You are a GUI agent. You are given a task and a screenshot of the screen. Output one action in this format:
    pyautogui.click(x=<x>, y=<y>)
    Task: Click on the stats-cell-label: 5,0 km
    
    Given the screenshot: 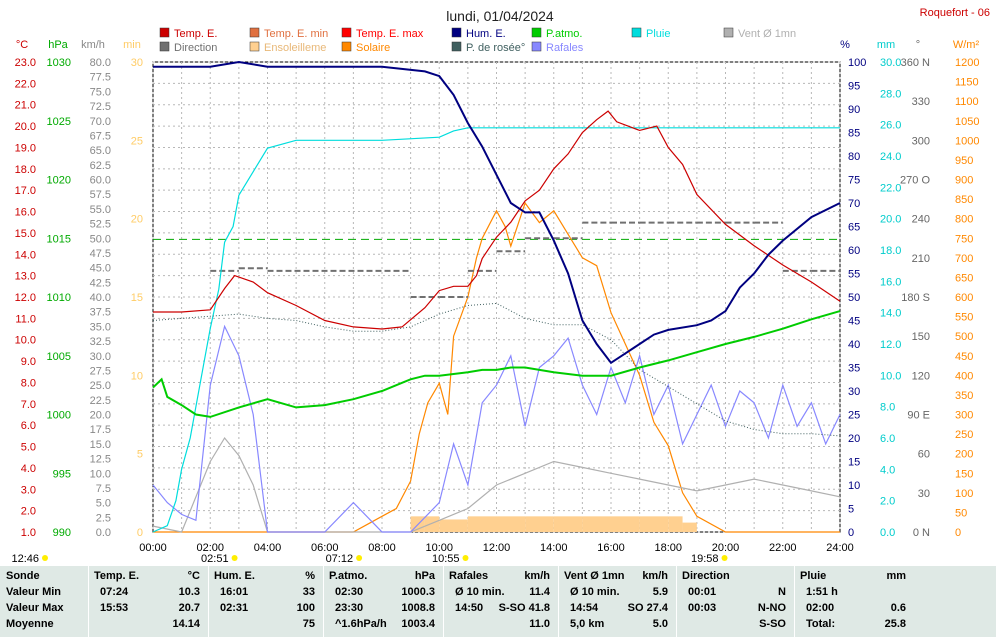 What is the action you would take?
    pyautogui.click(x=587, y=624)
    